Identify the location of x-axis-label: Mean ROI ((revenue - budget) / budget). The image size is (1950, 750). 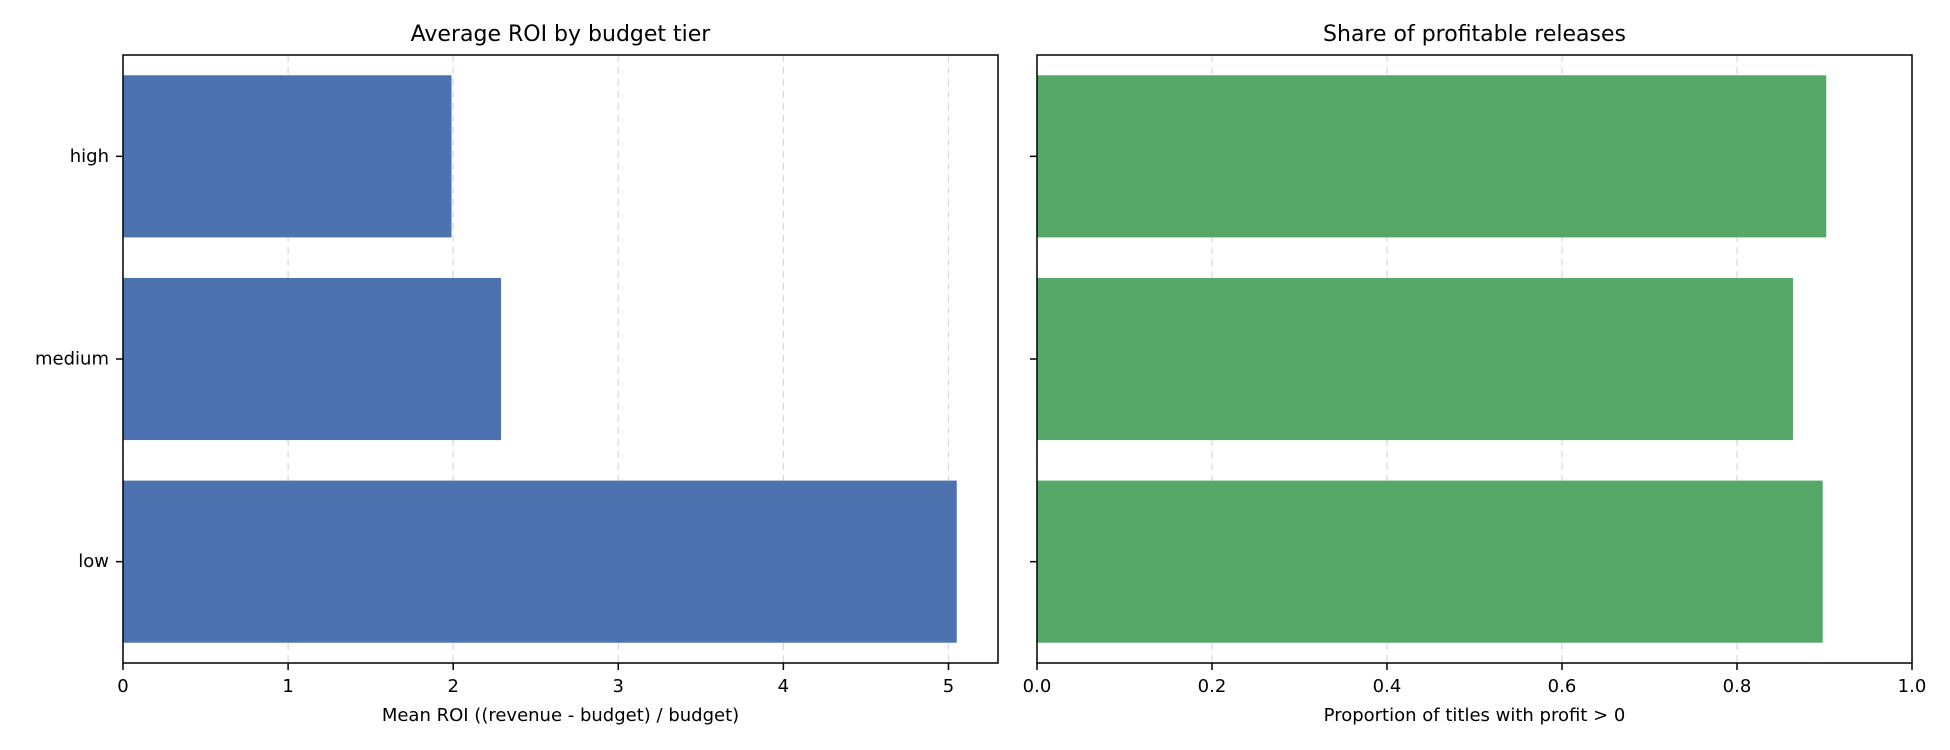
(560, 715).